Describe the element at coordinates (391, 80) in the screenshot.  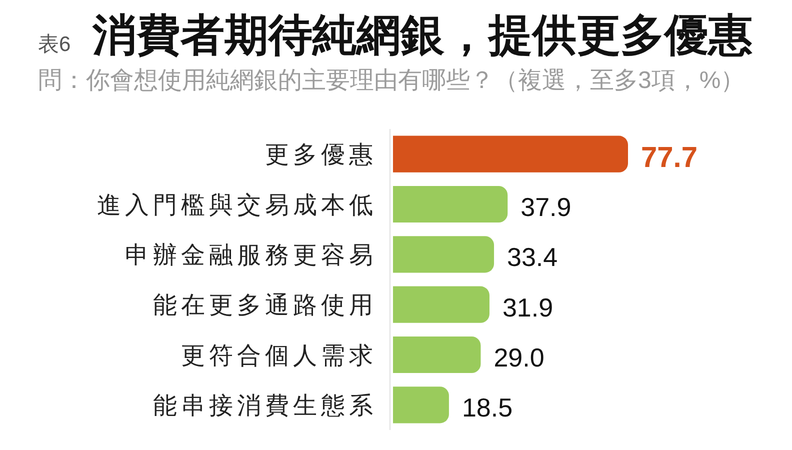
I see `chart-subtitle: 問：你會想使用純網銀的主要理由有哪些？（複選，至多3項，%）` at that location.